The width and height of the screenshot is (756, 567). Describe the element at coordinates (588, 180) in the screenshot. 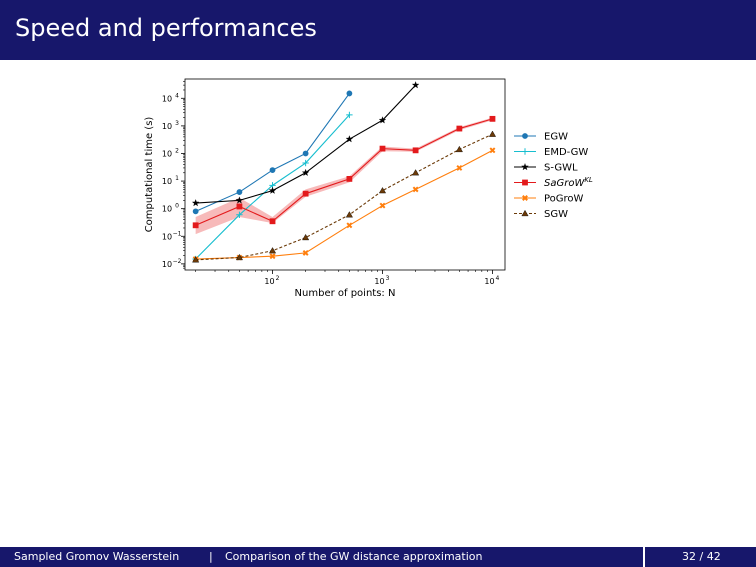

I see `legend-label-superscript: KL` at that location.